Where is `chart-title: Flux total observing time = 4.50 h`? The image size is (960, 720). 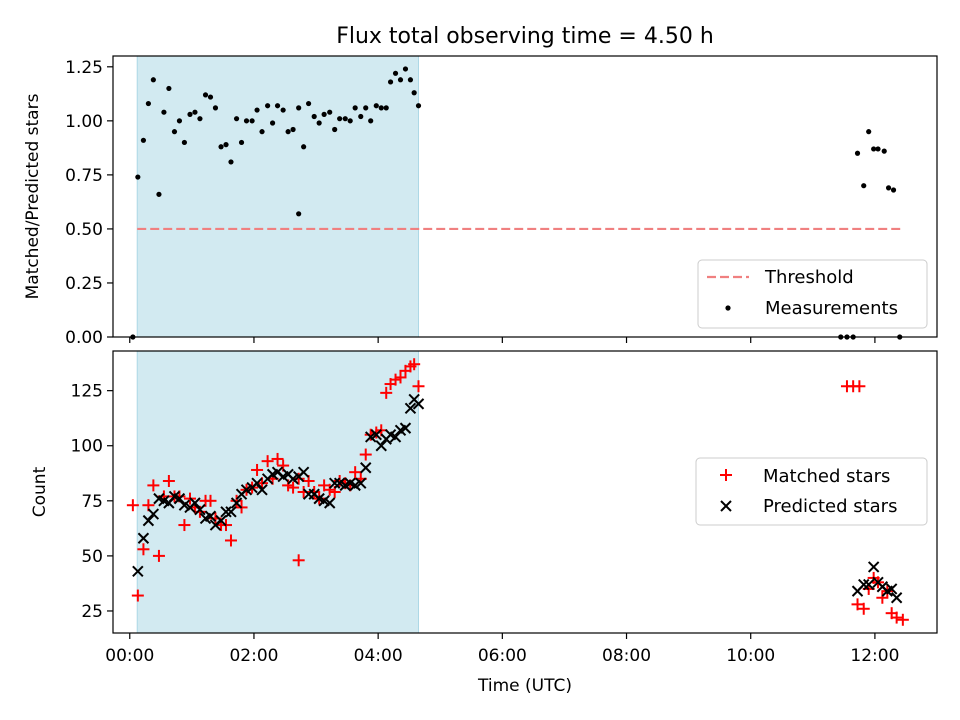 chart-title: Flux total observing time = 4.50 h is located at coordinates (525, 36).